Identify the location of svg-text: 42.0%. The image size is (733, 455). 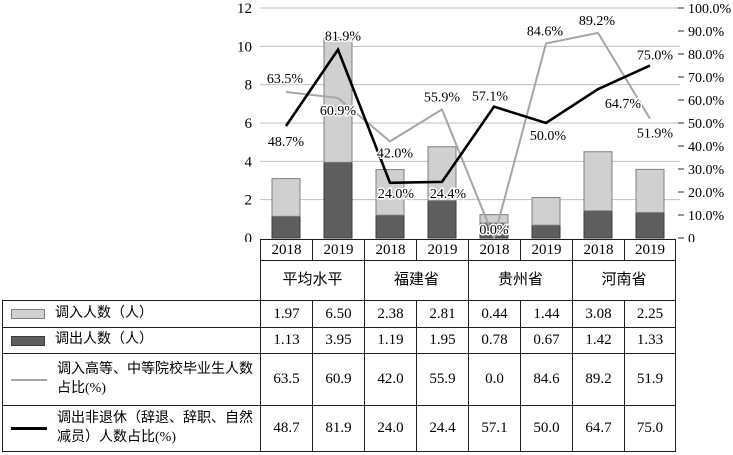
(395, 153).